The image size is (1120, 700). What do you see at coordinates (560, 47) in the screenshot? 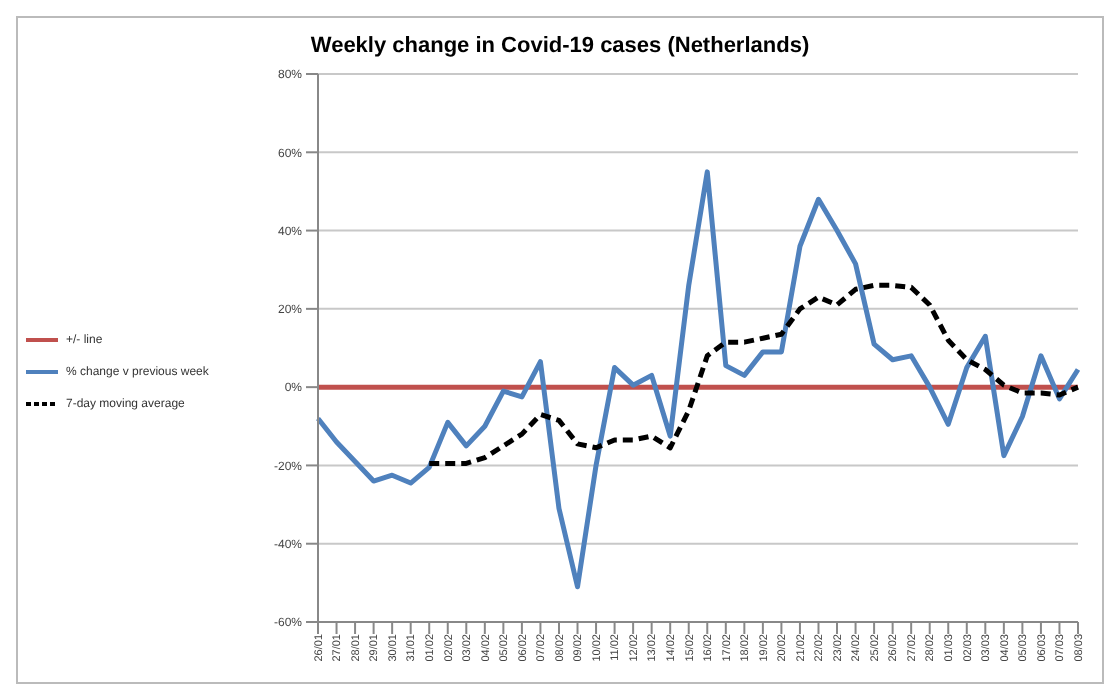
I see `chart-title: Weekly change in Covid-19 cases (Netherlands)` at bounding box center [560, 47].